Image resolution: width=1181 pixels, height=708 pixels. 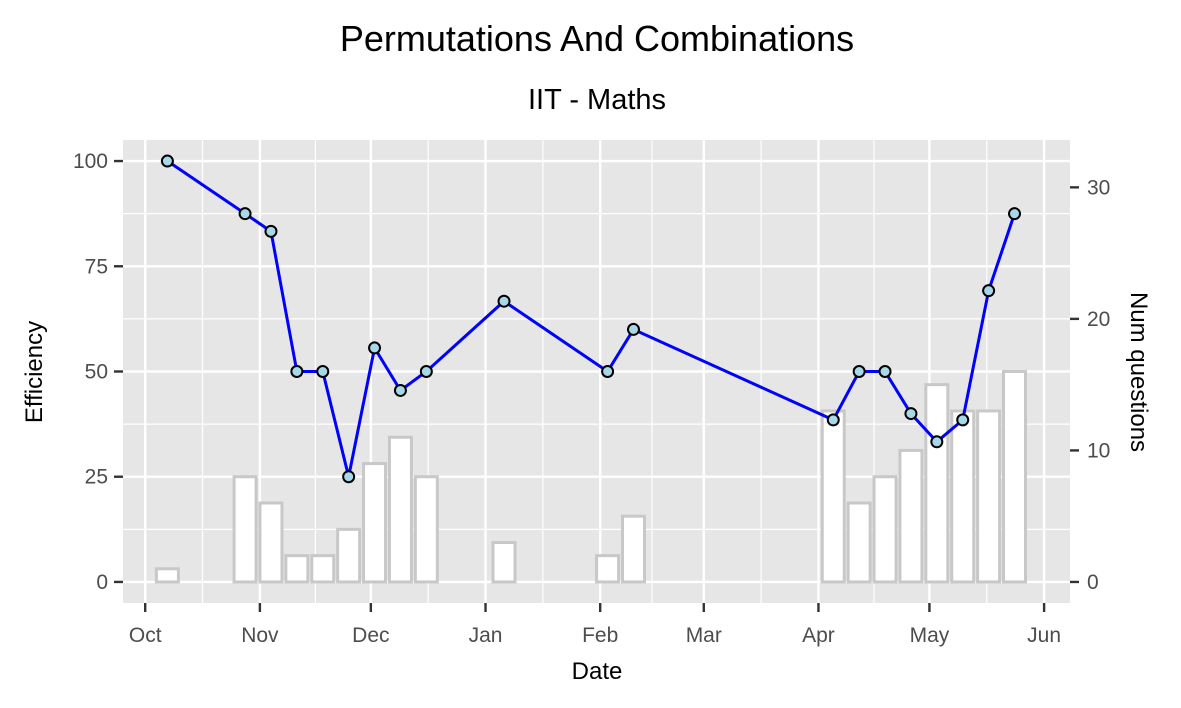 What do you see at coordinates (930, 635) in the screenshot?
I see `x-tick-label: May` at bounding box center [930, 635].